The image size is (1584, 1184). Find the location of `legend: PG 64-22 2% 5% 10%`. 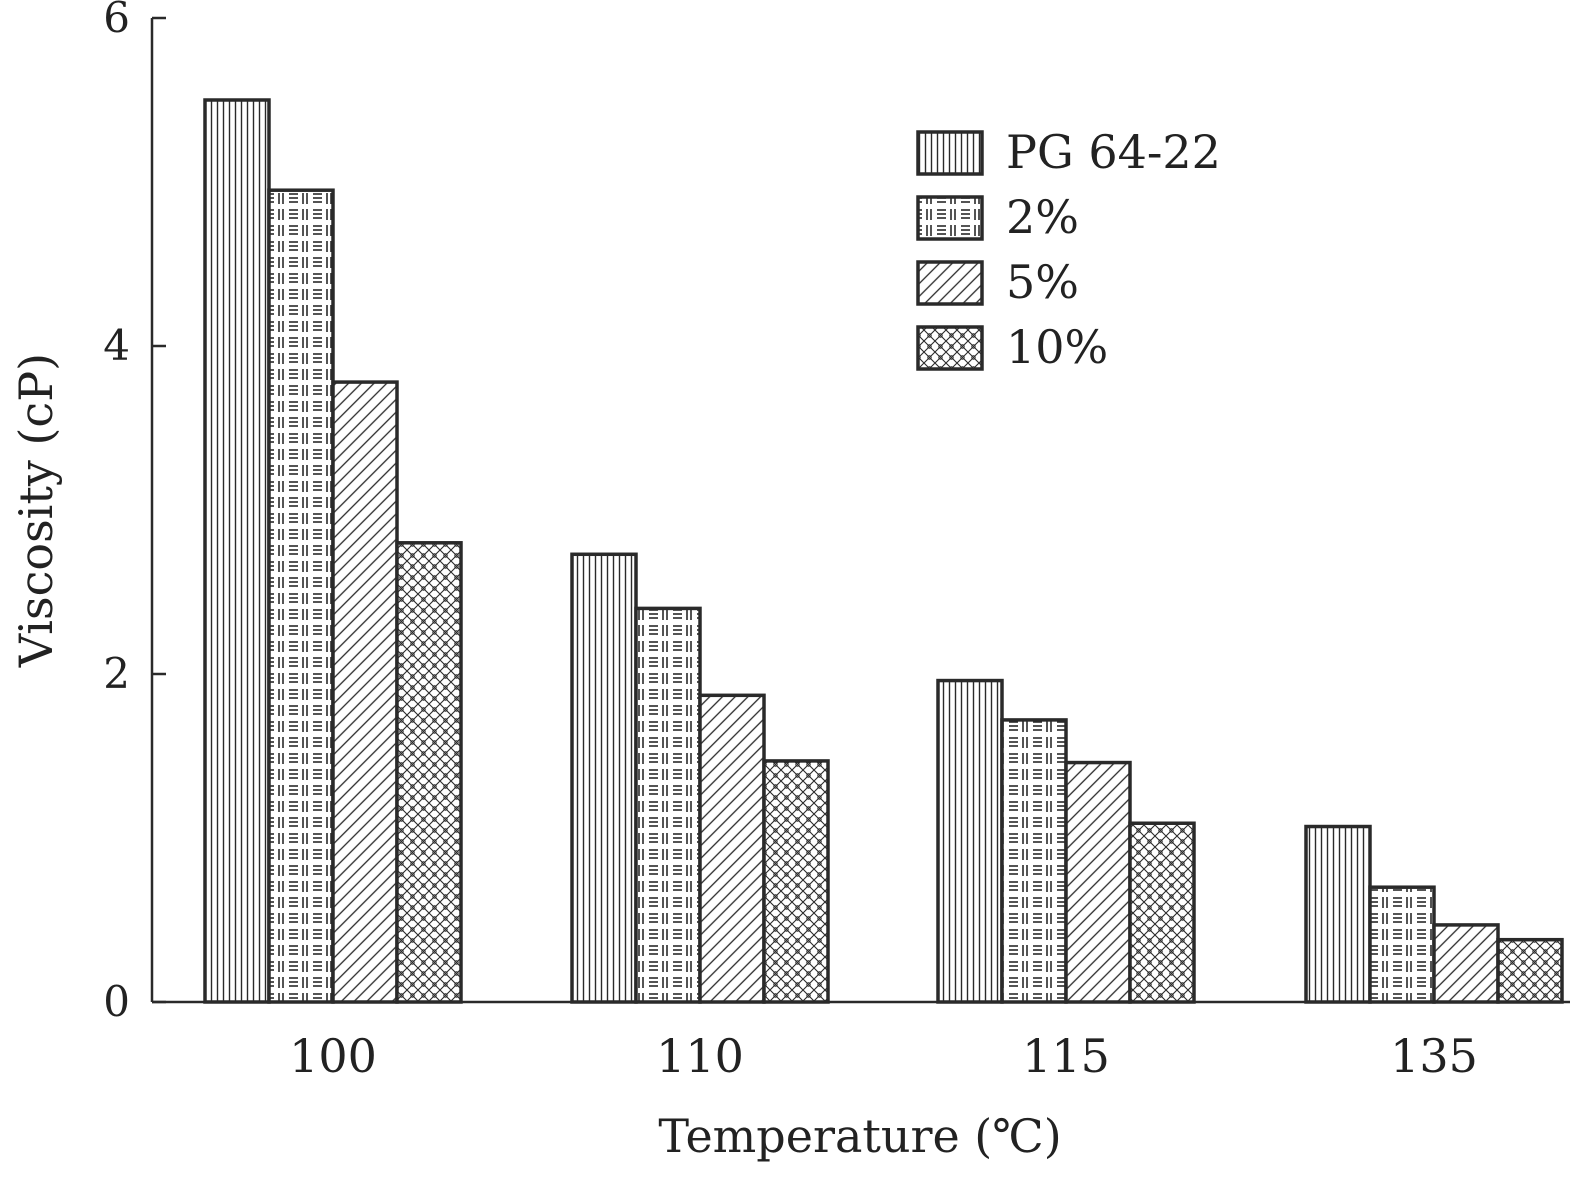

legend: PG 64-22 2% 5% 10% is located at coordinates (1068, 249).